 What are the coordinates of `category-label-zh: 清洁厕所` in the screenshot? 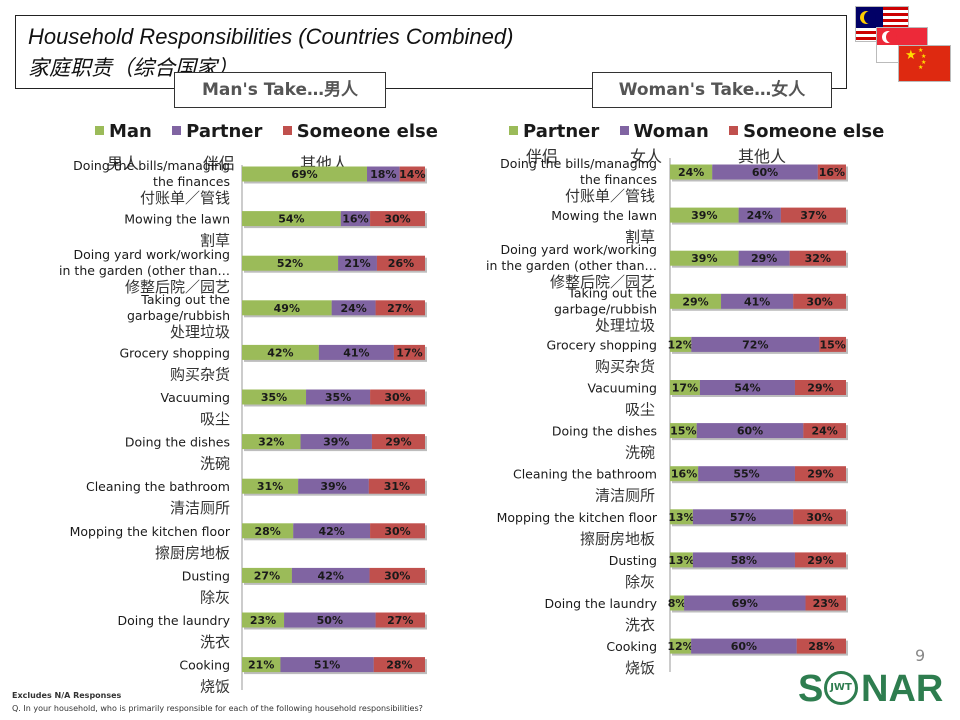 It's located at (200, 508).